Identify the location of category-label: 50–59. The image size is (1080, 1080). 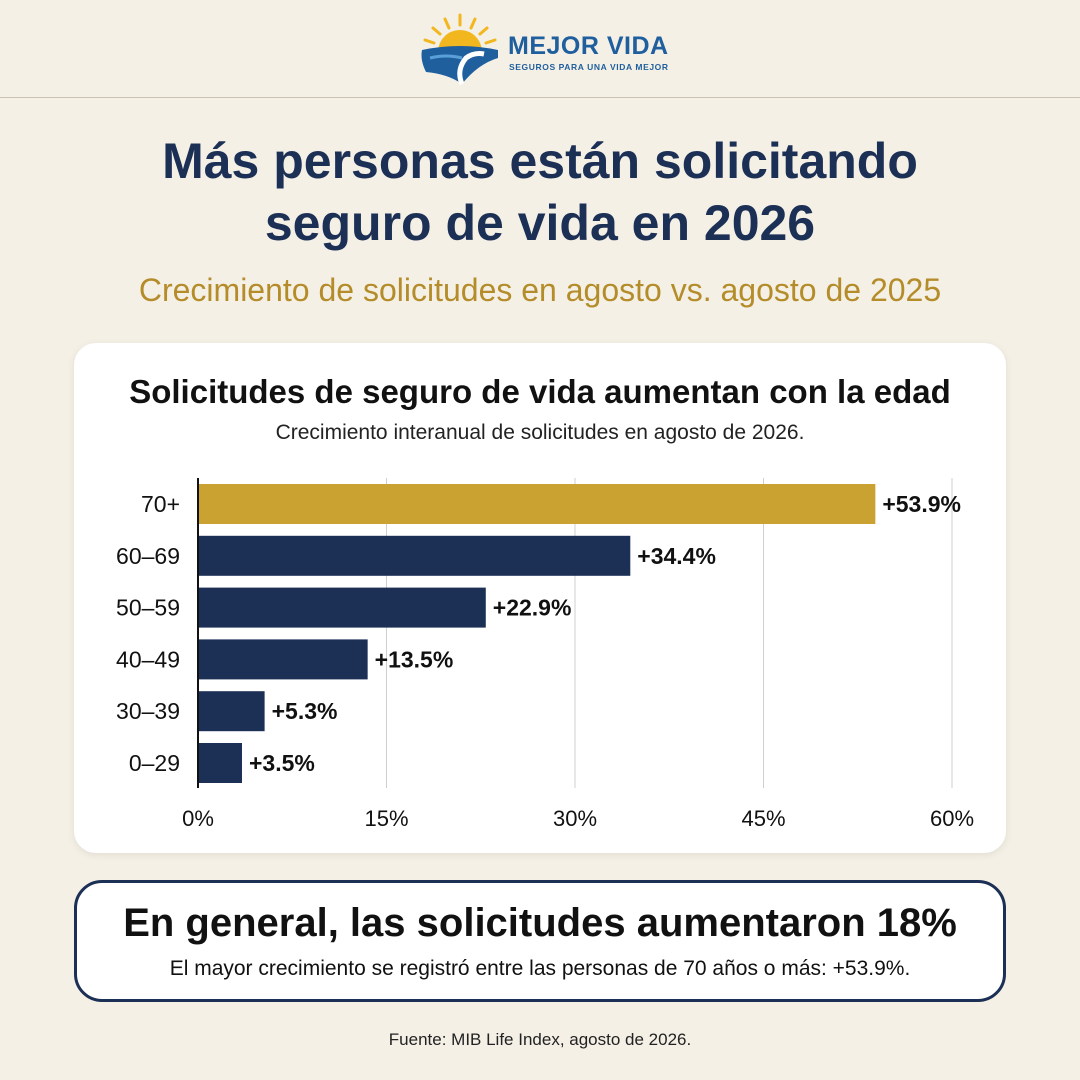
(148, 608).